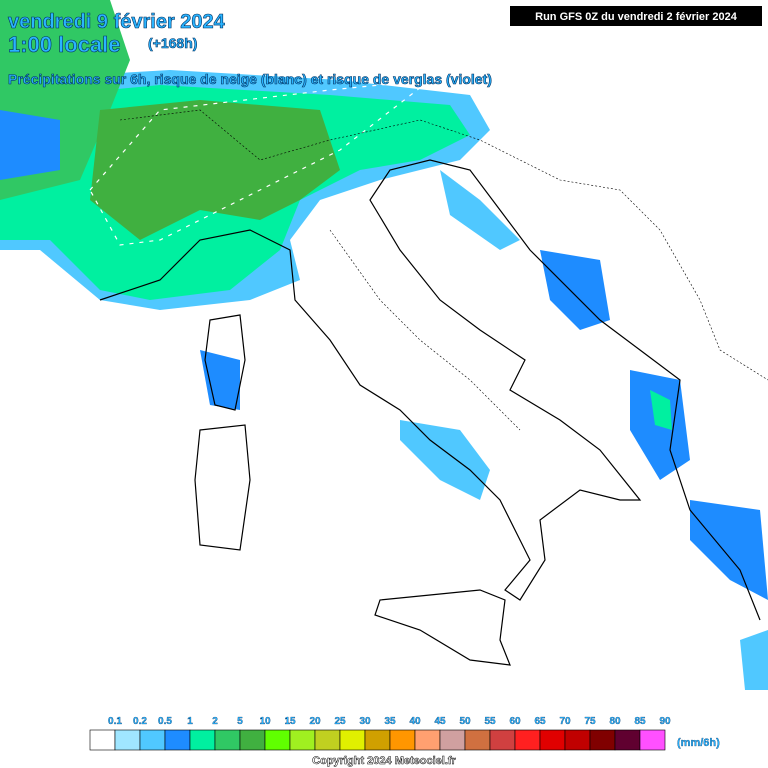  Describe the element at coordinates (615, 721) in the screenshot. I see `legend-label: 80` at that location.